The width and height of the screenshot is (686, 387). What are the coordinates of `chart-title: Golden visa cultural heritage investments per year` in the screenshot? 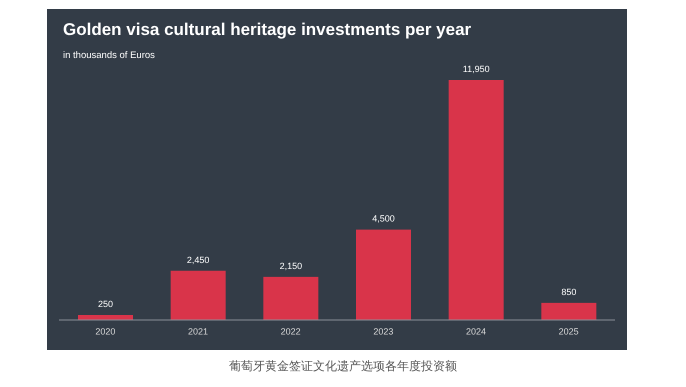 It's located at (267, 30).